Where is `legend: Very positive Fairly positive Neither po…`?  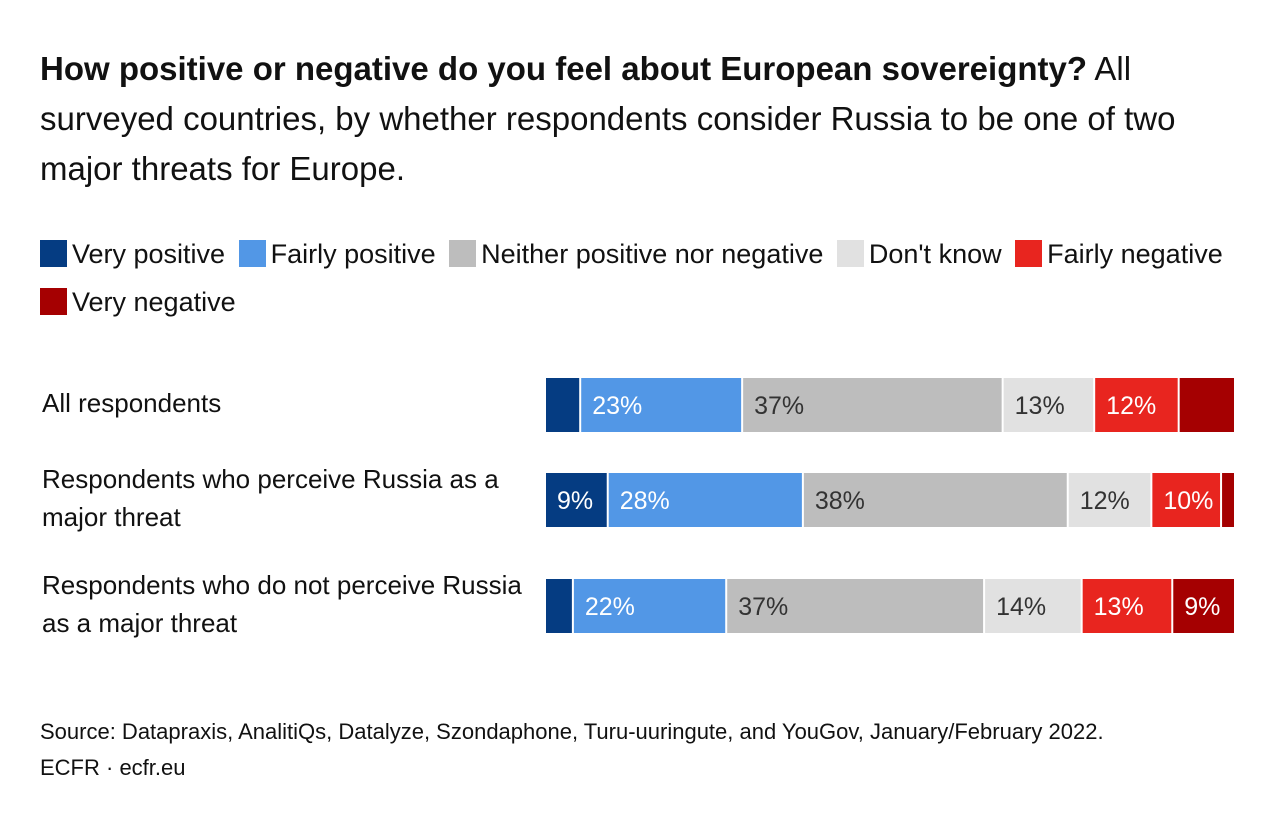
legend: Very positive Fairly positive Neither po… is located at coordinates (640, 278).